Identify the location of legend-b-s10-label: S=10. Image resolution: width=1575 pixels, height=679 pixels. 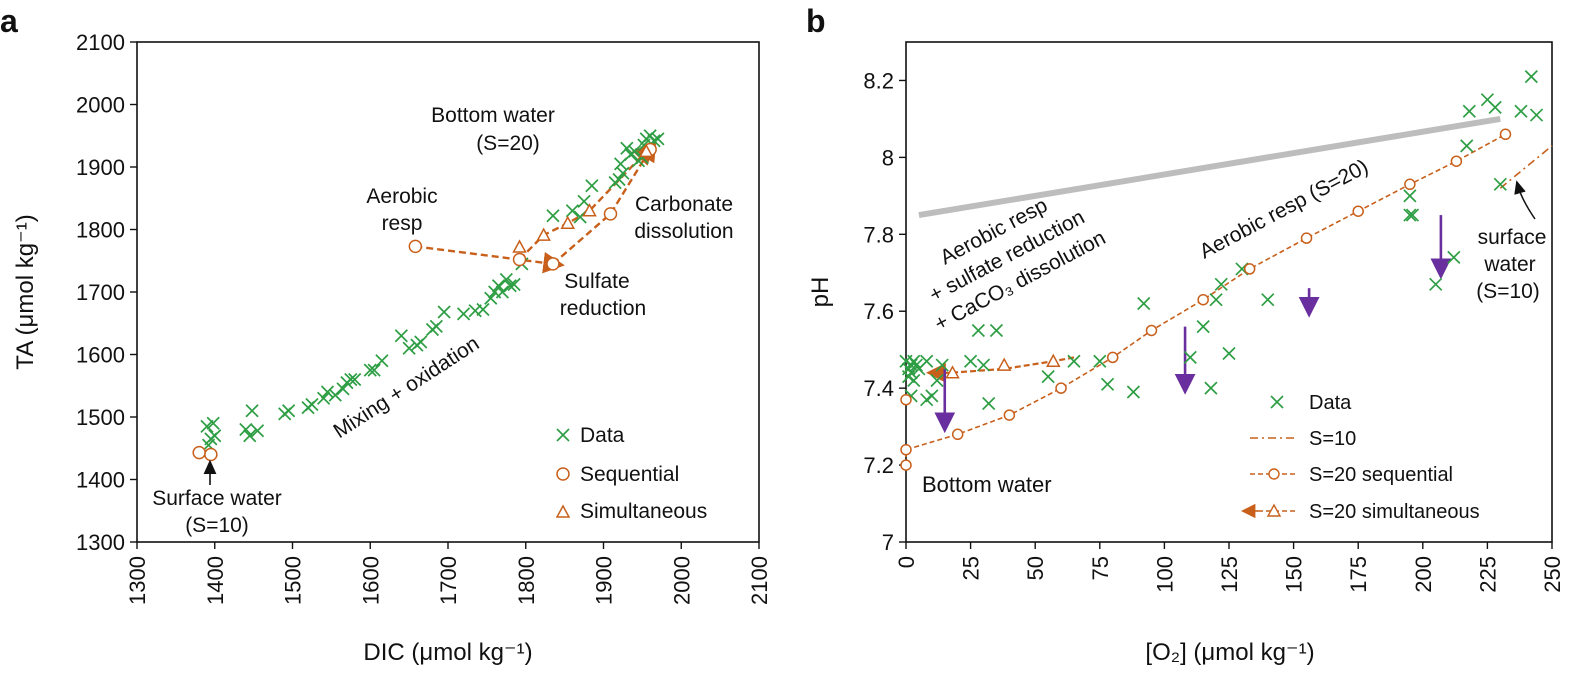
(1332, 439).